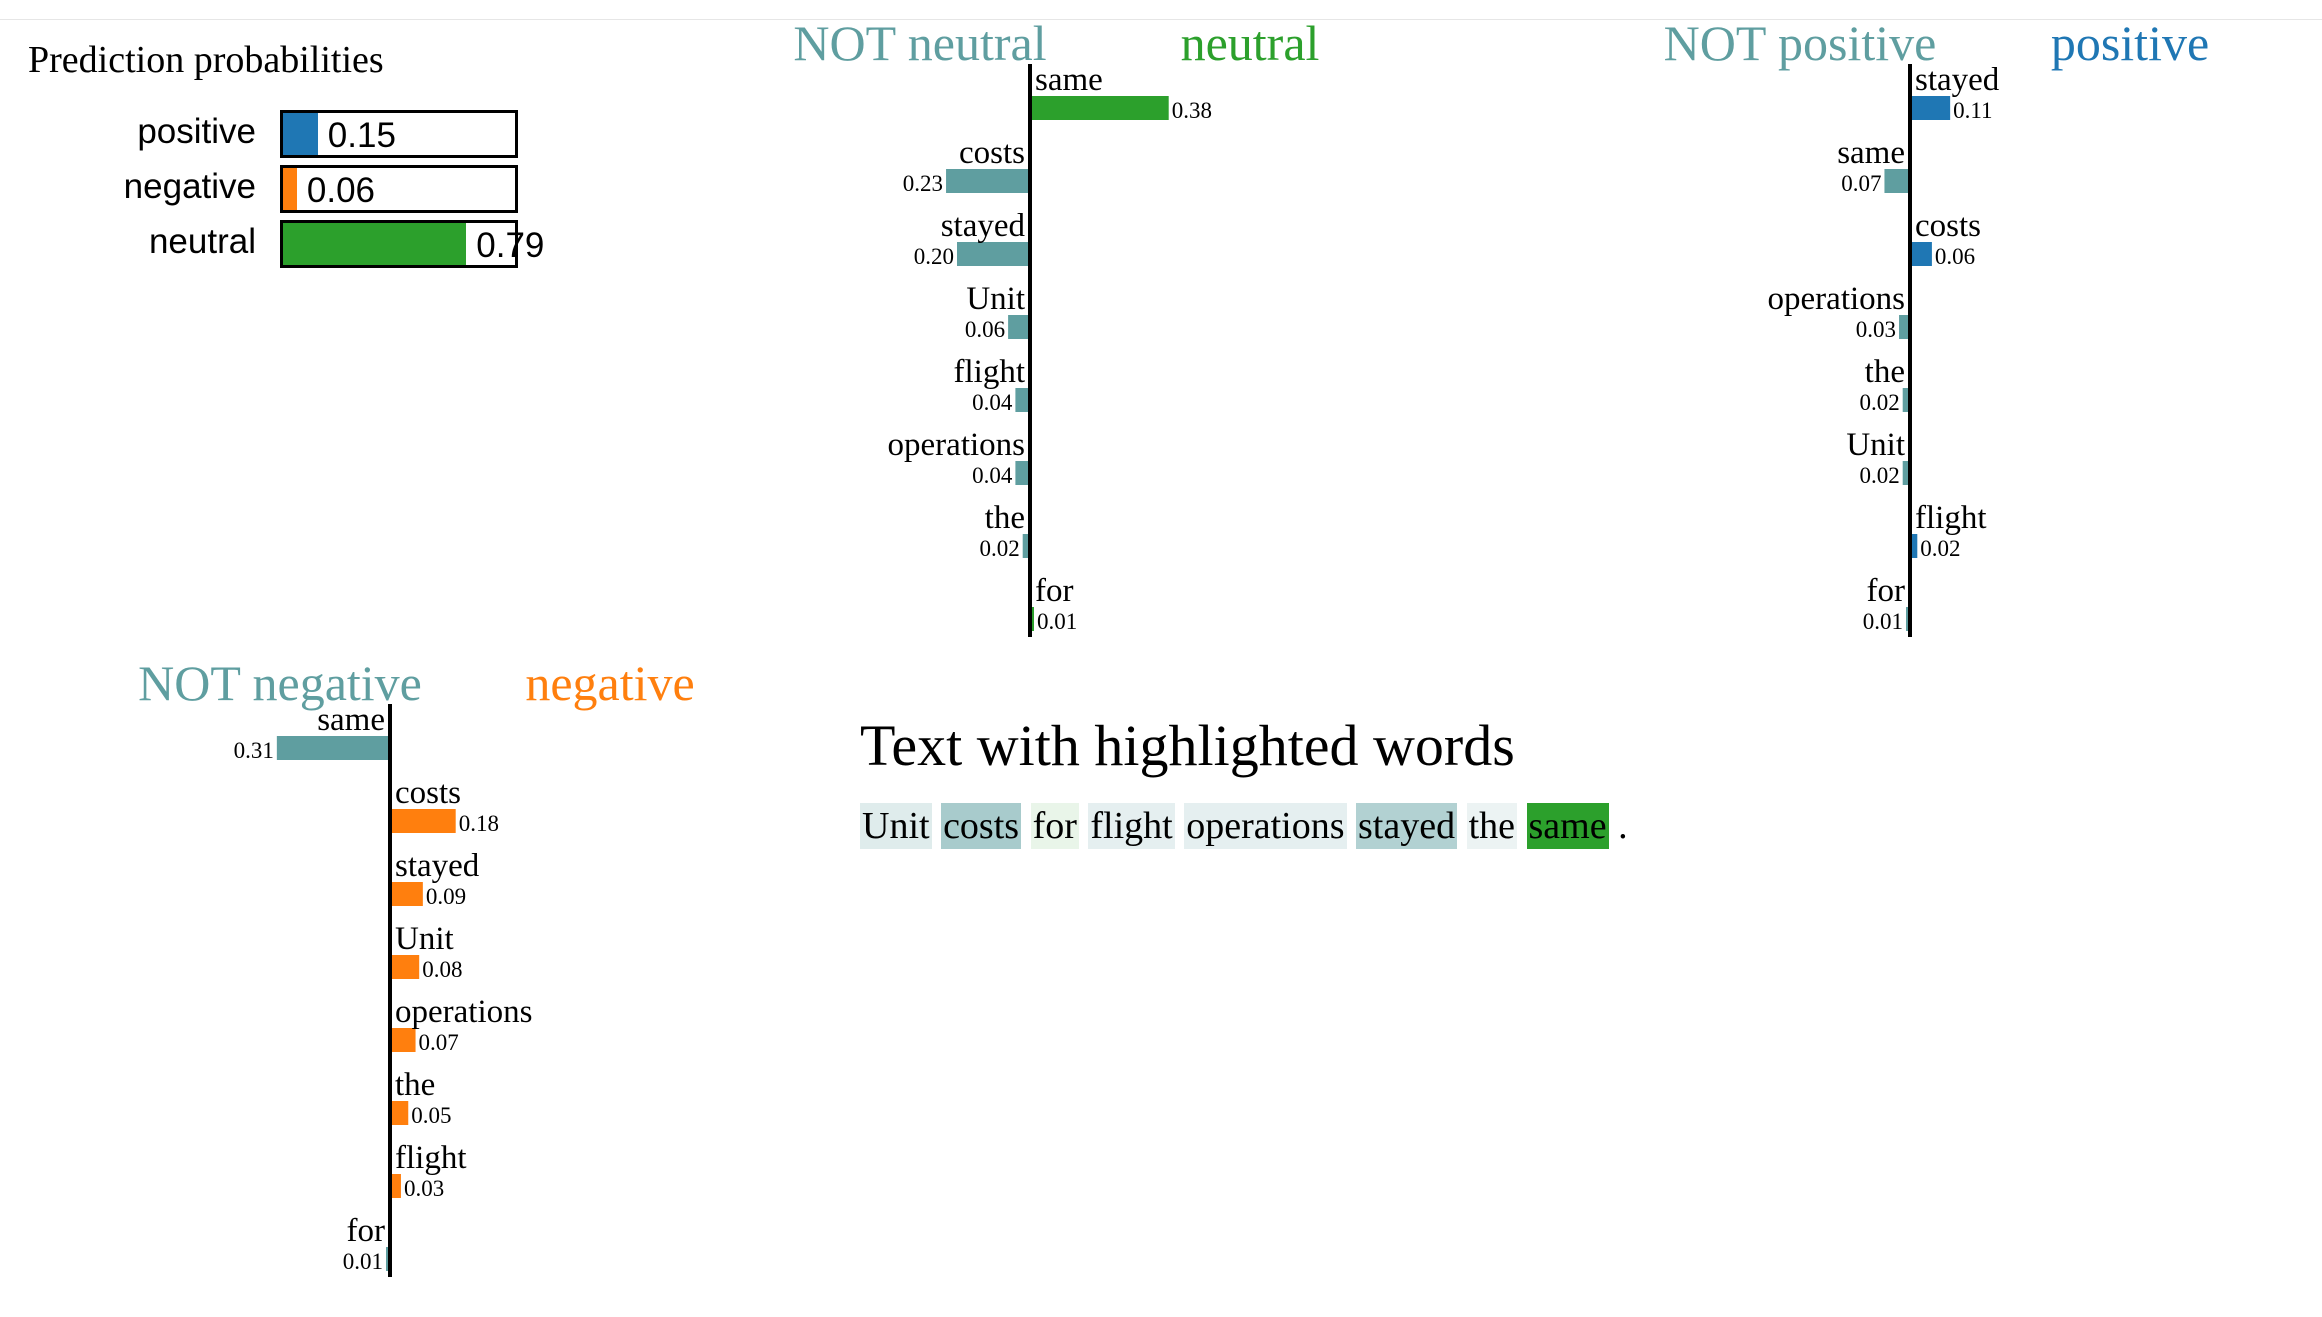 This screenshot has width=2322, height=1317. I want to click on feature-value-costs: 0.23, so click(923, 183).